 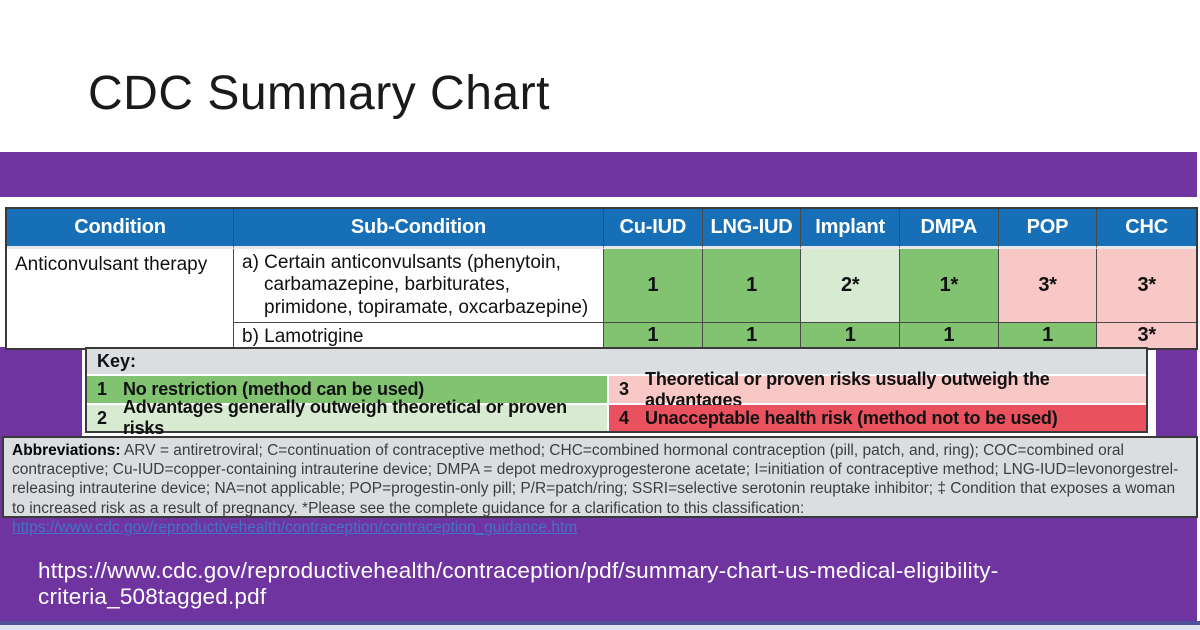 What do you see at coordinates (579, 527) in the screenshot?
I see `abbreviations-period: .` at bounding box center [579, 527].